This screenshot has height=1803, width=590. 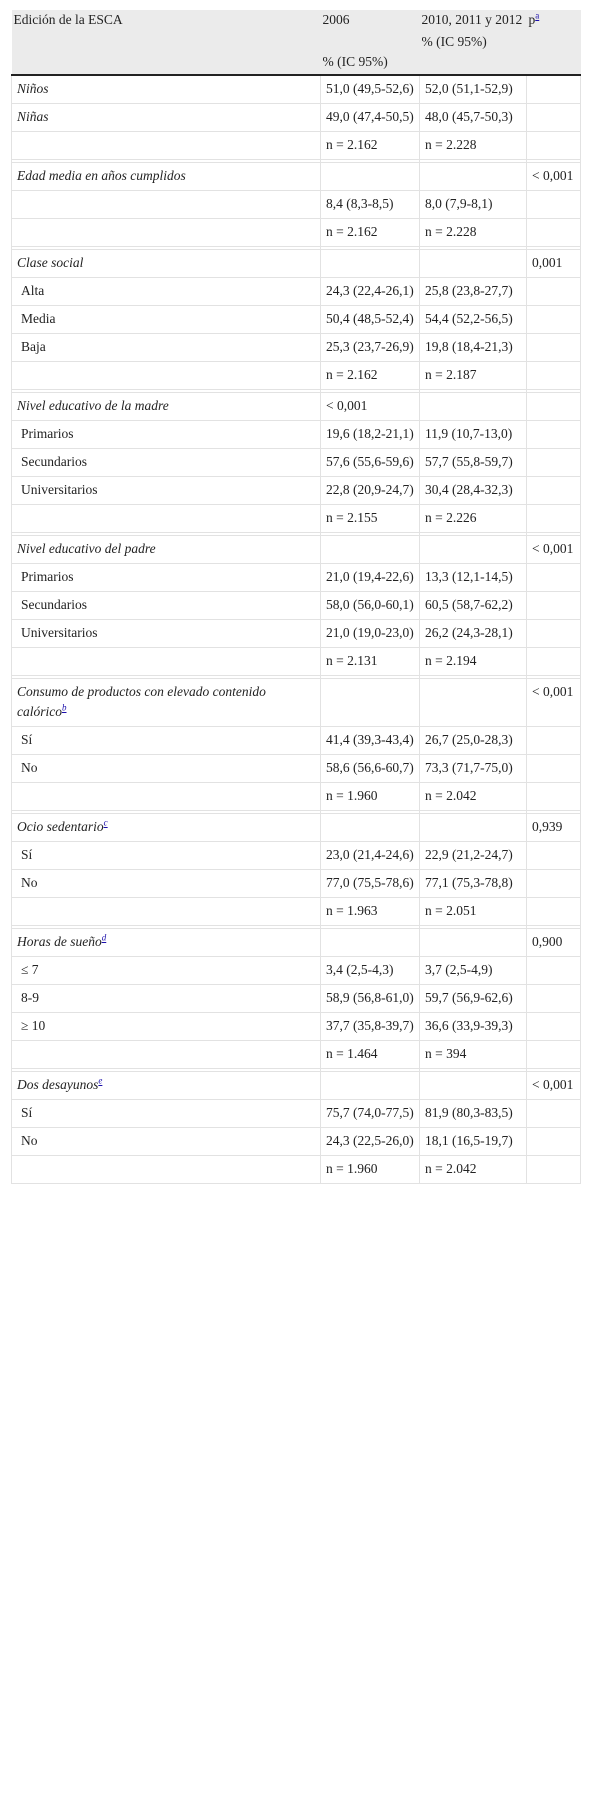 I want to click on section-row: Ocio sedentarioc 0,939, so click(x=296, y=827).